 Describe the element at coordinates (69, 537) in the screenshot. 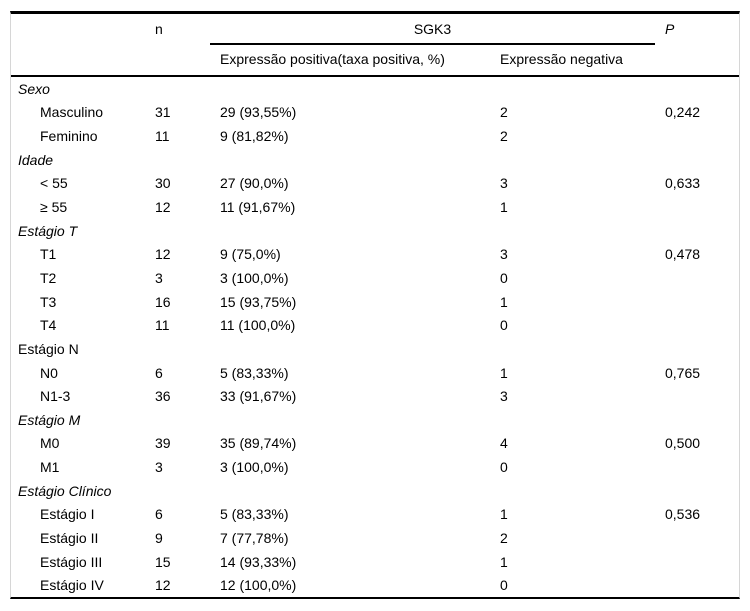

I see `row-label: Estágio II` at that location.